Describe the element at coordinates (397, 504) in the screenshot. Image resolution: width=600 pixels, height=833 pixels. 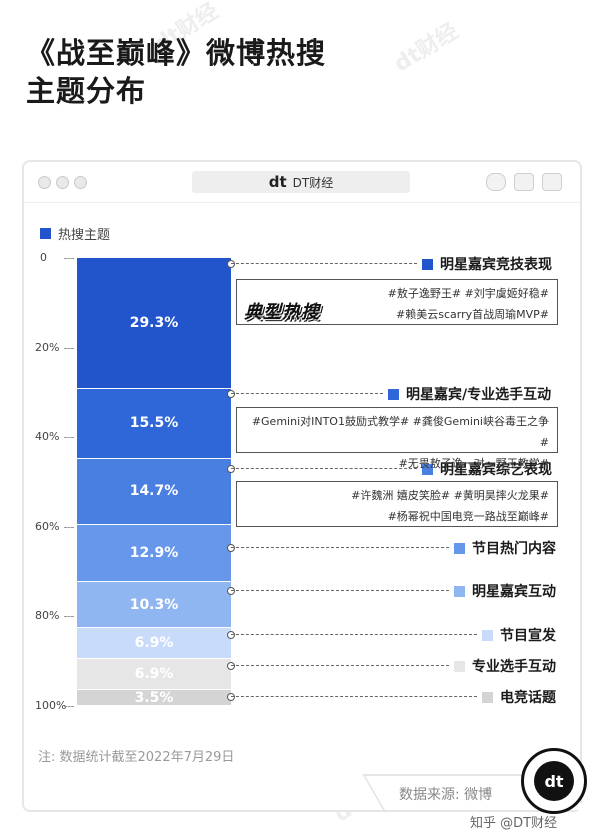
I see `hot-search-examples-box: #许魏洲 嬉皮笑脸# #黄明昊摔火龙果# #杨幂祝中国电竞一路战至巅峰#` at that location.